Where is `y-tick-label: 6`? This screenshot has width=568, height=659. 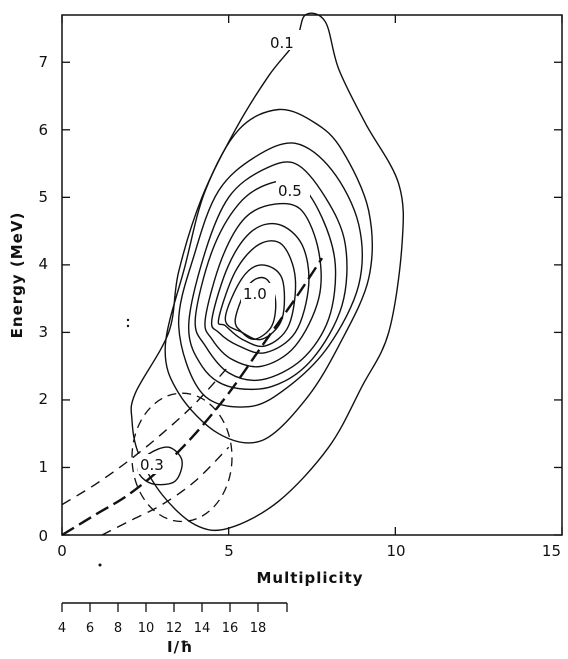
y-tick-label: 6 is located at coordinates (43, 130).